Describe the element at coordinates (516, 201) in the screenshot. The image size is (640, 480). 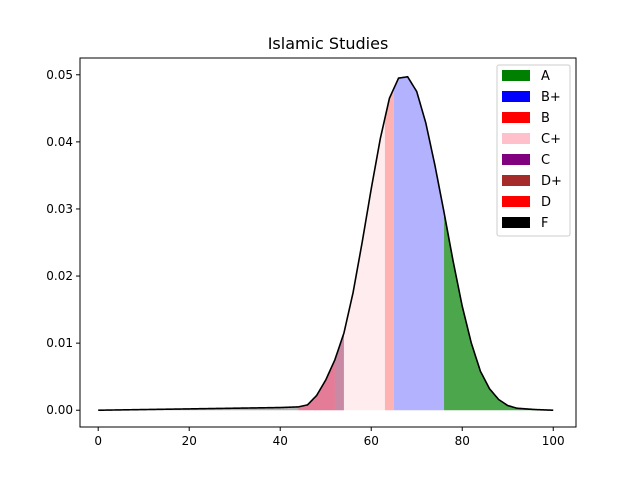
I see `legend-swatch-d` at that location.